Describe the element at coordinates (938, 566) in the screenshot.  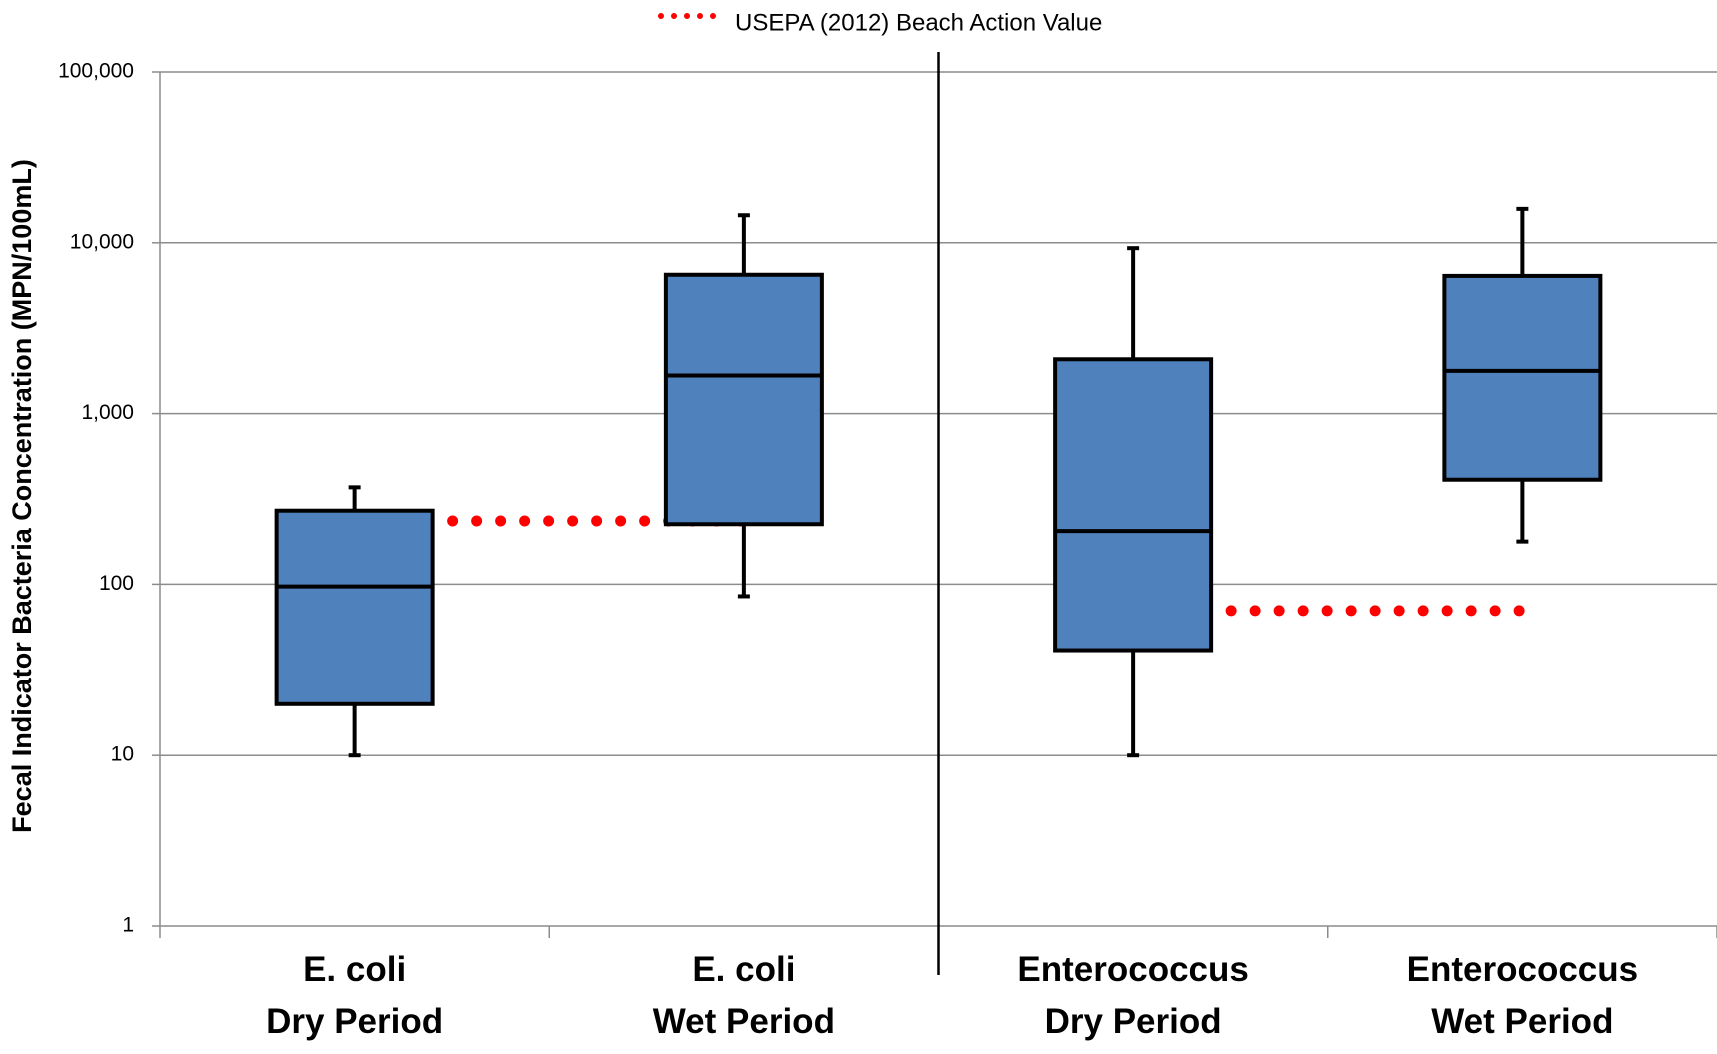
I see `reference-lines` at that location.